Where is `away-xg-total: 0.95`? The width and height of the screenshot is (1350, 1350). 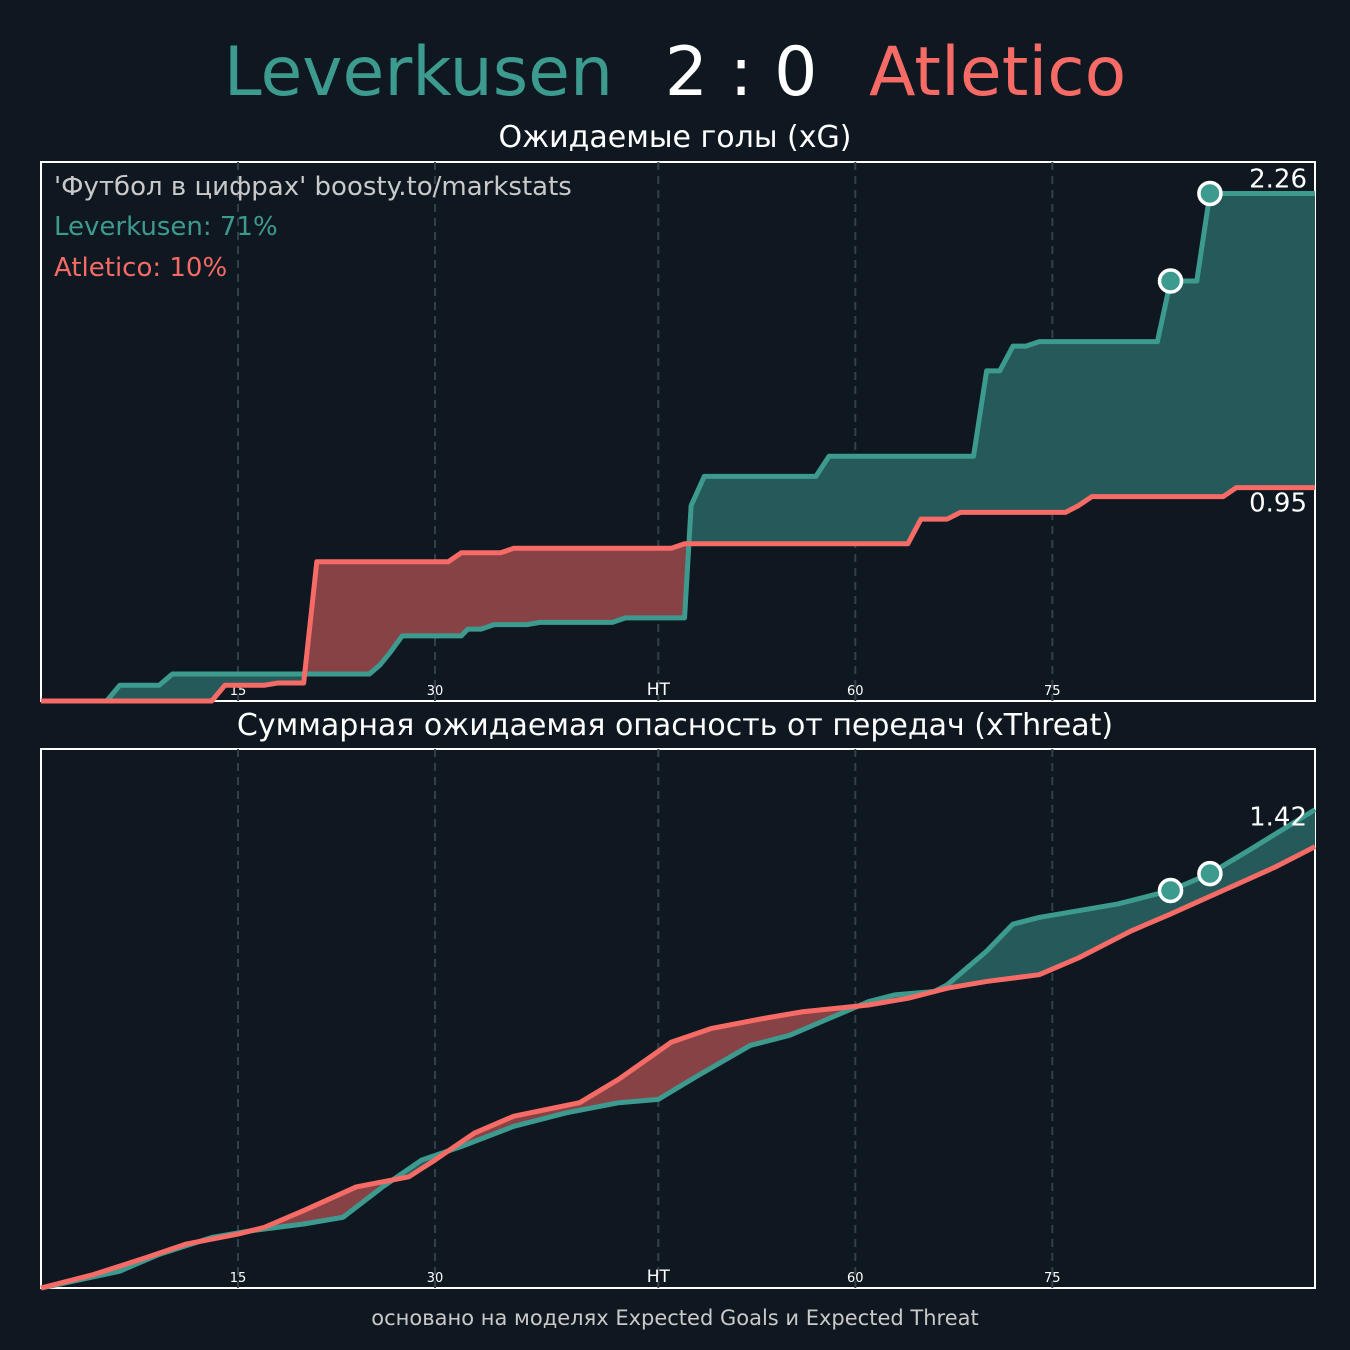
away-xg-total: 0.95 is located at coordinates (1278, 504).